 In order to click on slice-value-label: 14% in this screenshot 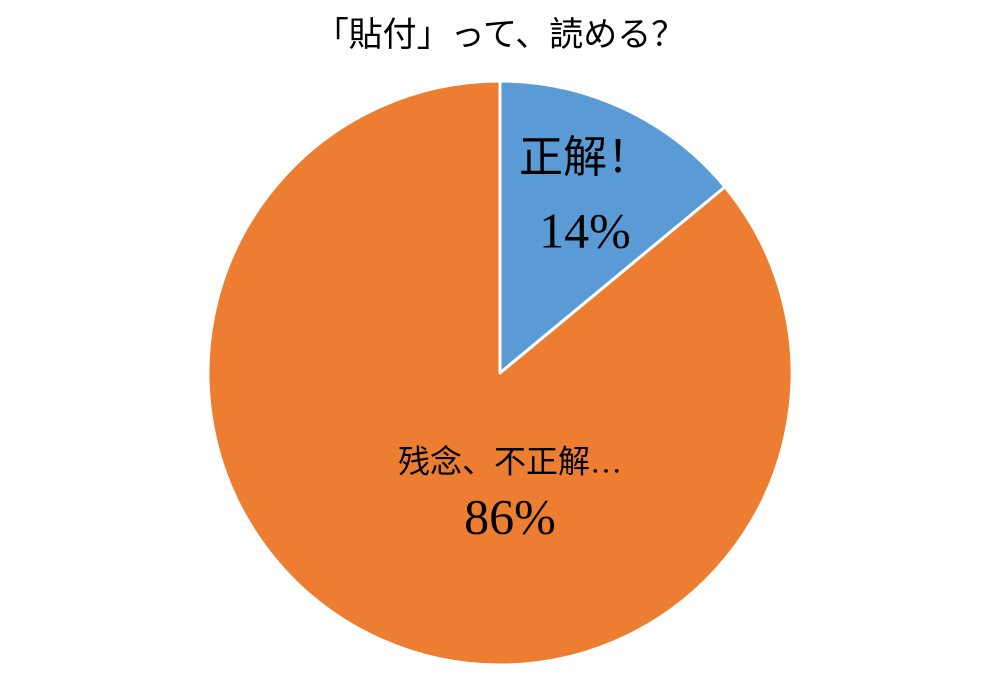, I will do `click(585, 230)`.